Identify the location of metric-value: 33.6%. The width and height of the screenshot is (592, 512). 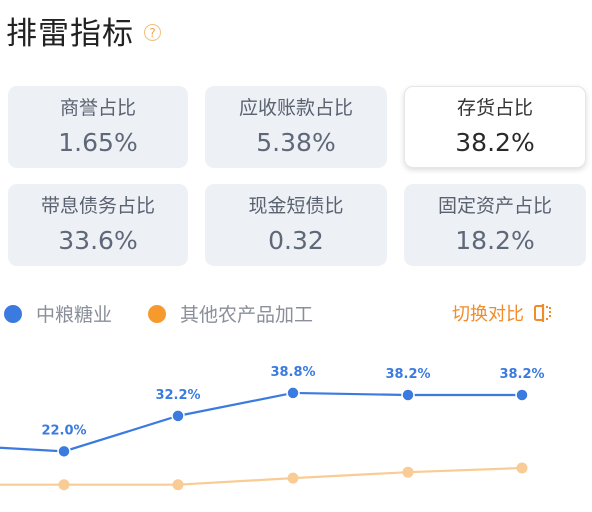
(98, 240).